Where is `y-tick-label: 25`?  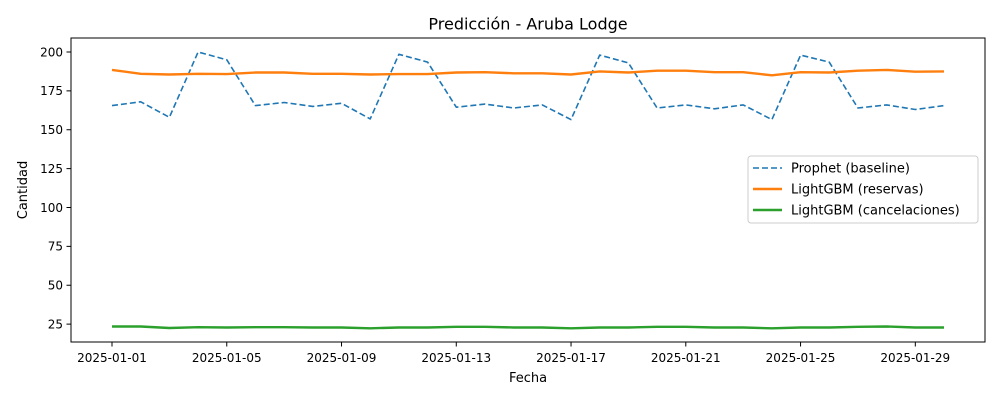 y-tick-label: 25 is located at coordinates (55, 324).